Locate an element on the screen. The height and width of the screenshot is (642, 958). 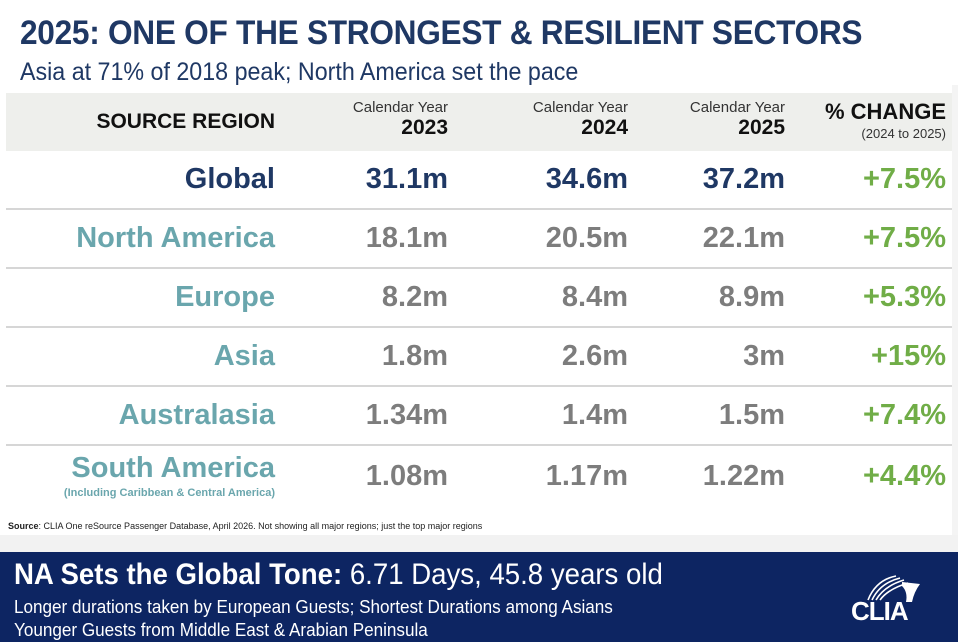
clia-logo: CLIA is located at coordinates (888, 600).